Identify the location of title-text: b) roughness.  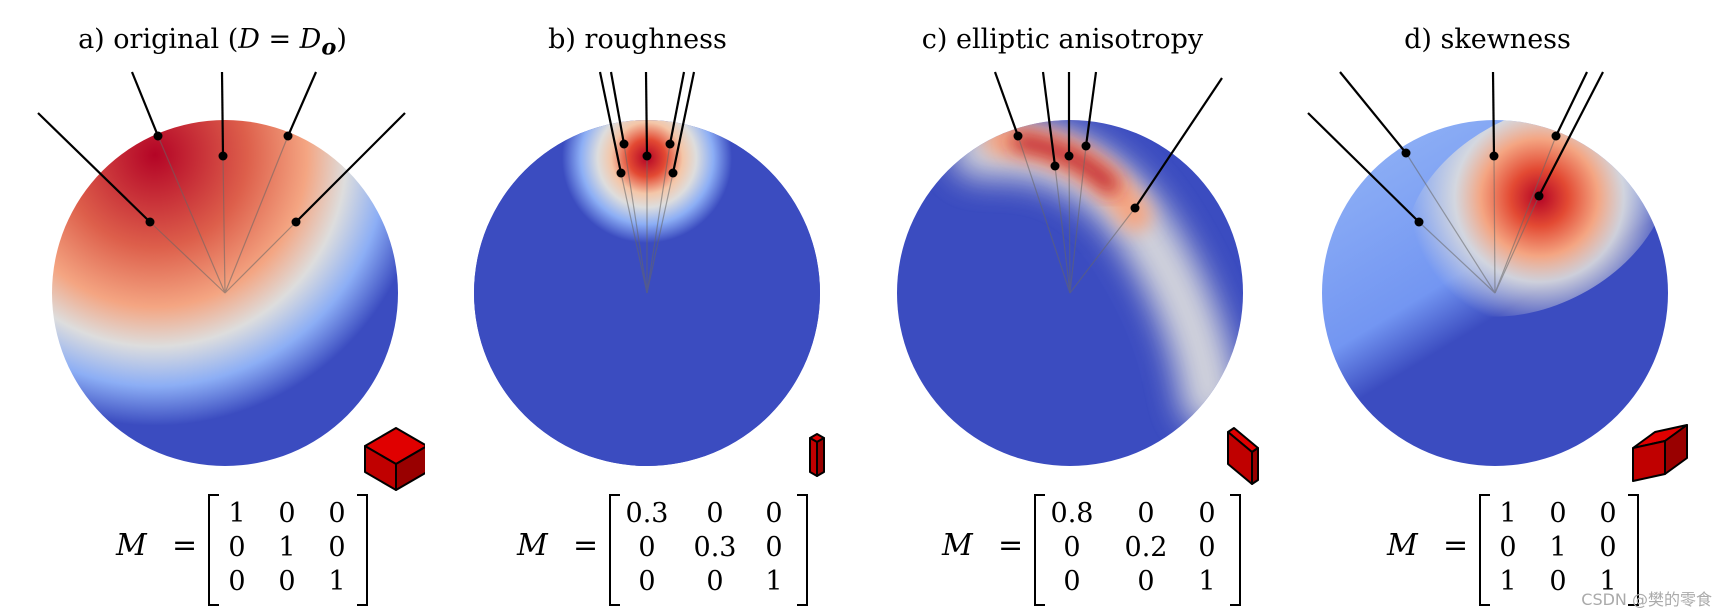
(637, 39).